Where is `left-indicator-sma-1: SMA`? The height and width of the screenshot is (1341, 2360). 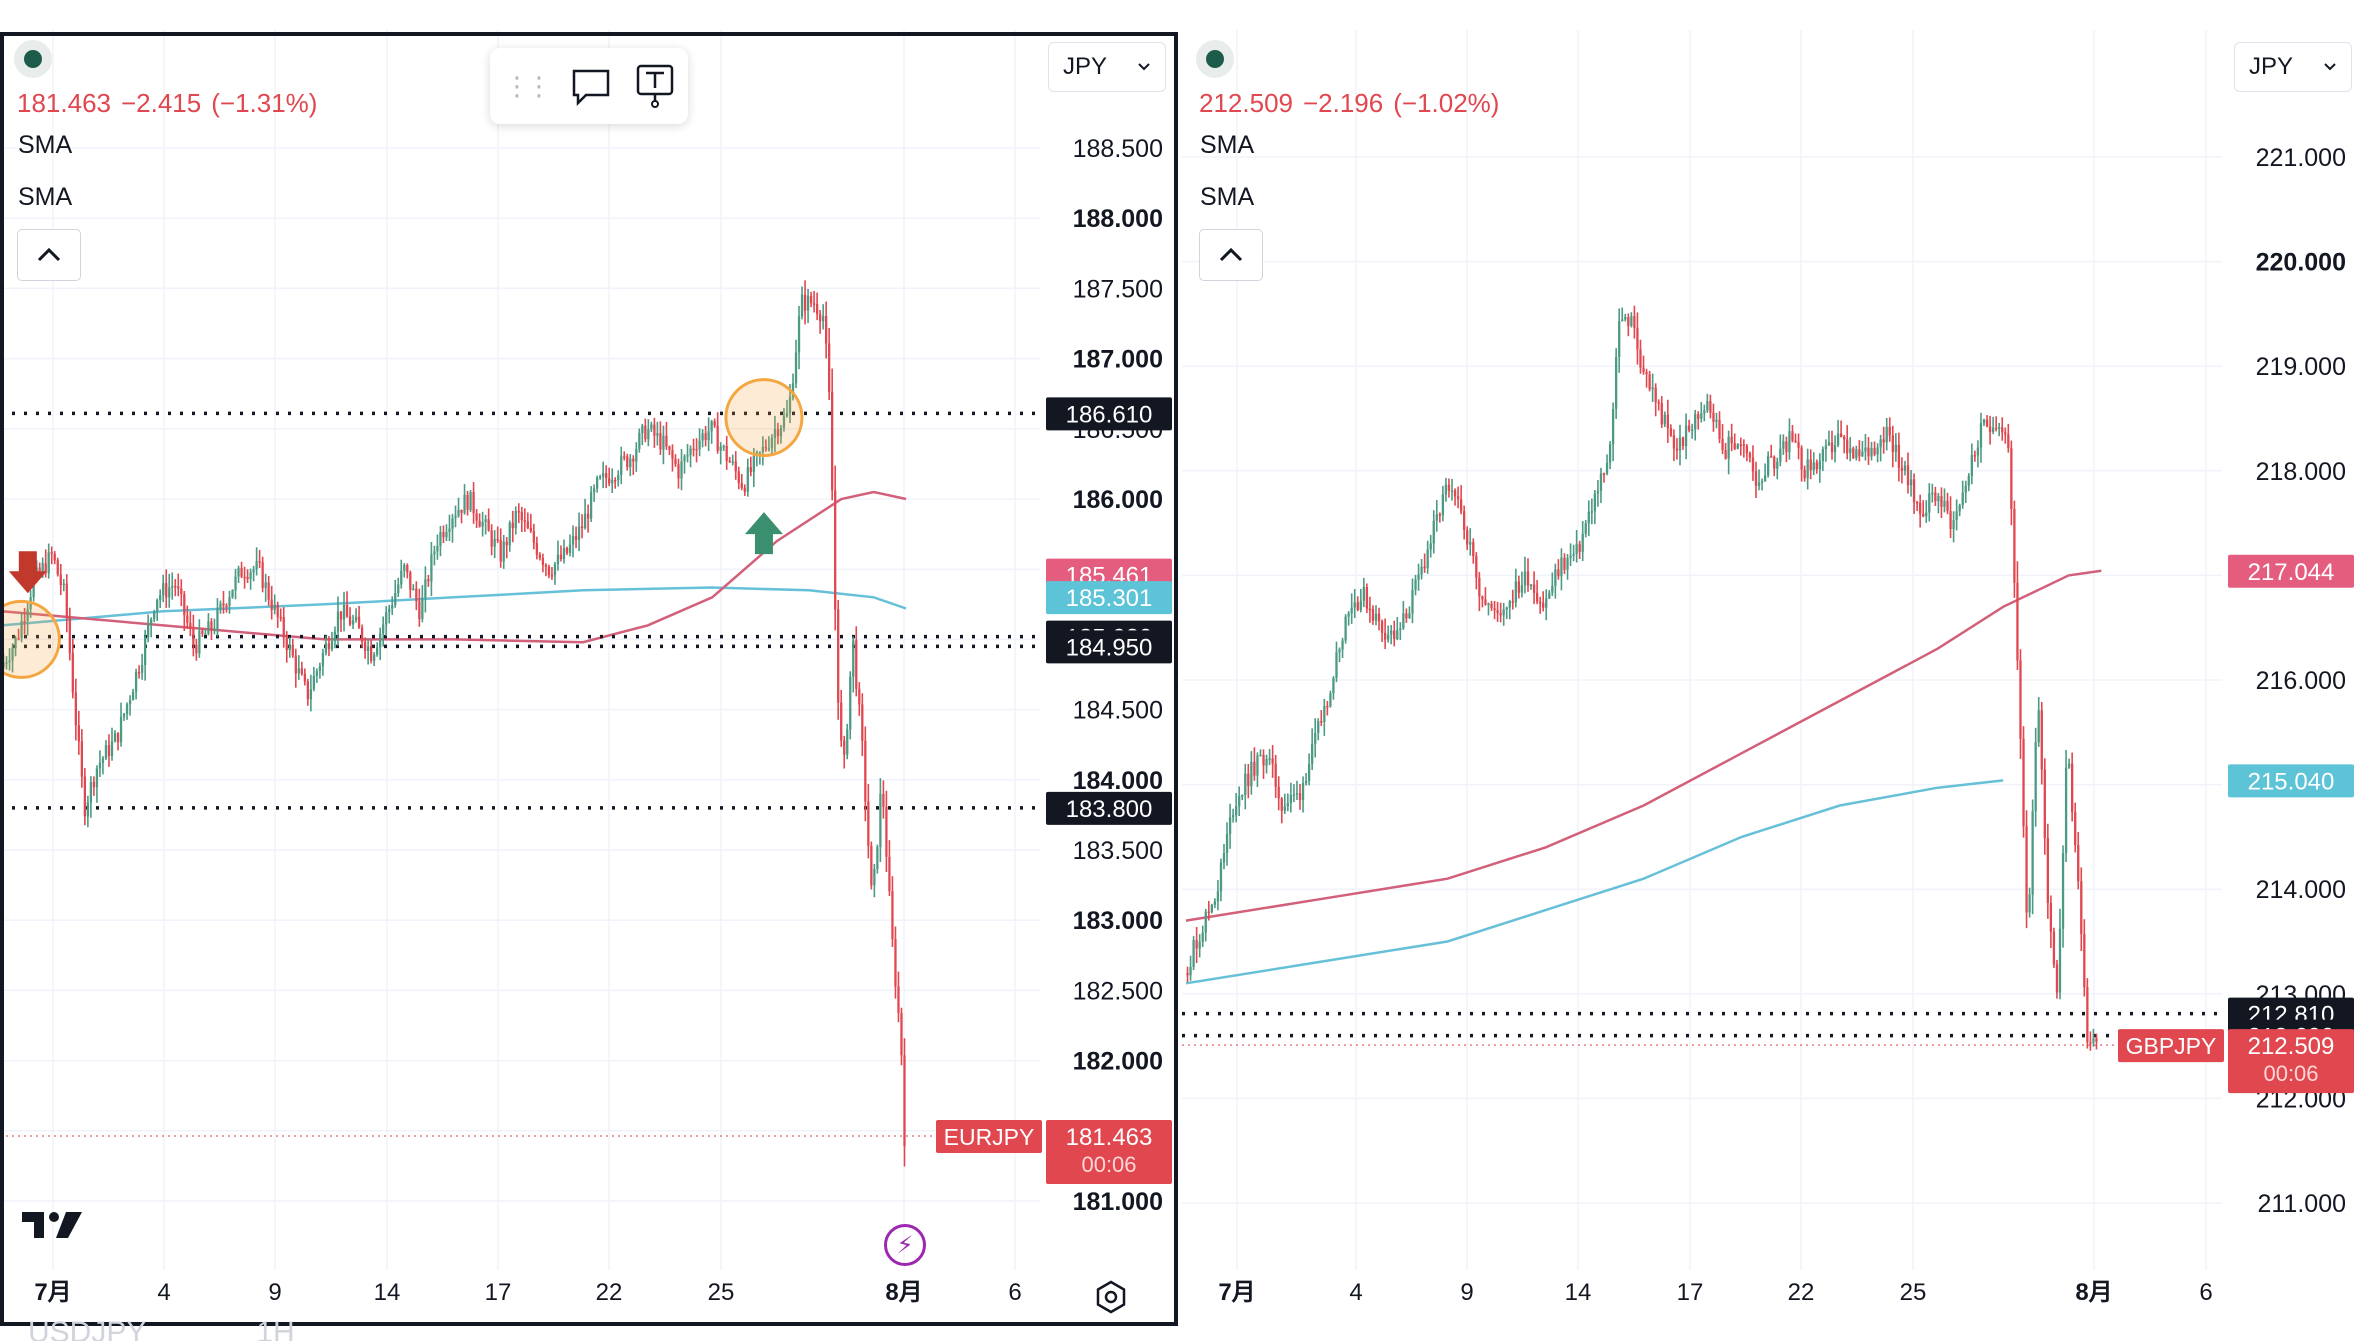
left-indicator-sma-1: SMA is located at coordinates (45, 145).